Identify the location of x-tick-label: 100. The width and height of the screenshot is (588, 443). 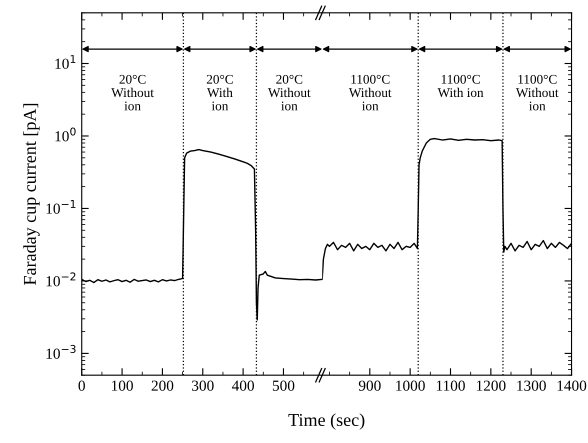
(122, 385).